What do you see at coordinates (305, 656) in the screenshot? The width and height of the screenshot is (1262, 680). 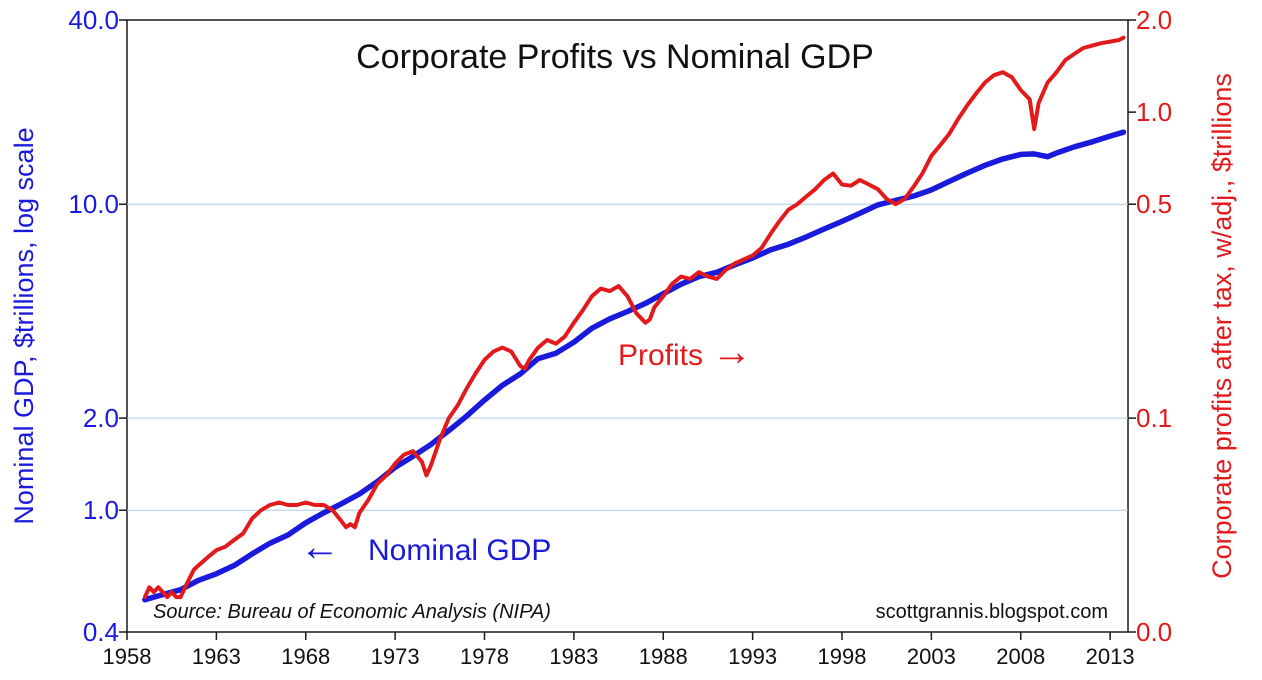 I see `x-tick-label-2: 1968` at bounding box center [305, 656].